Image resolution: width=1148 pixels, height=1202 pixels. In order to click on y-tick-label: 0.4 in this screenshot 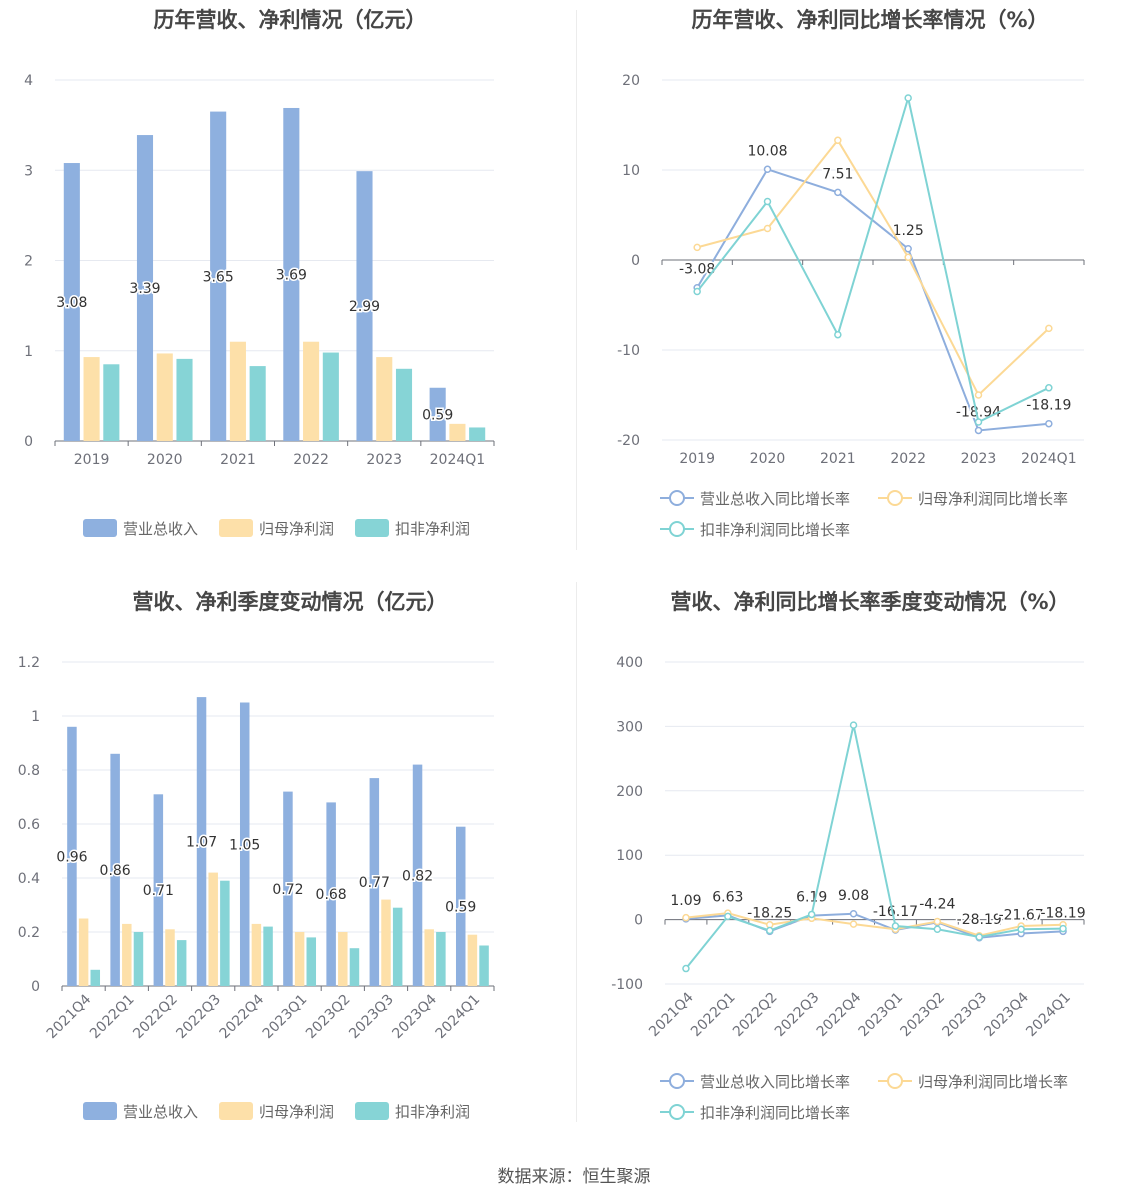, I will do `click(29, 879)`.